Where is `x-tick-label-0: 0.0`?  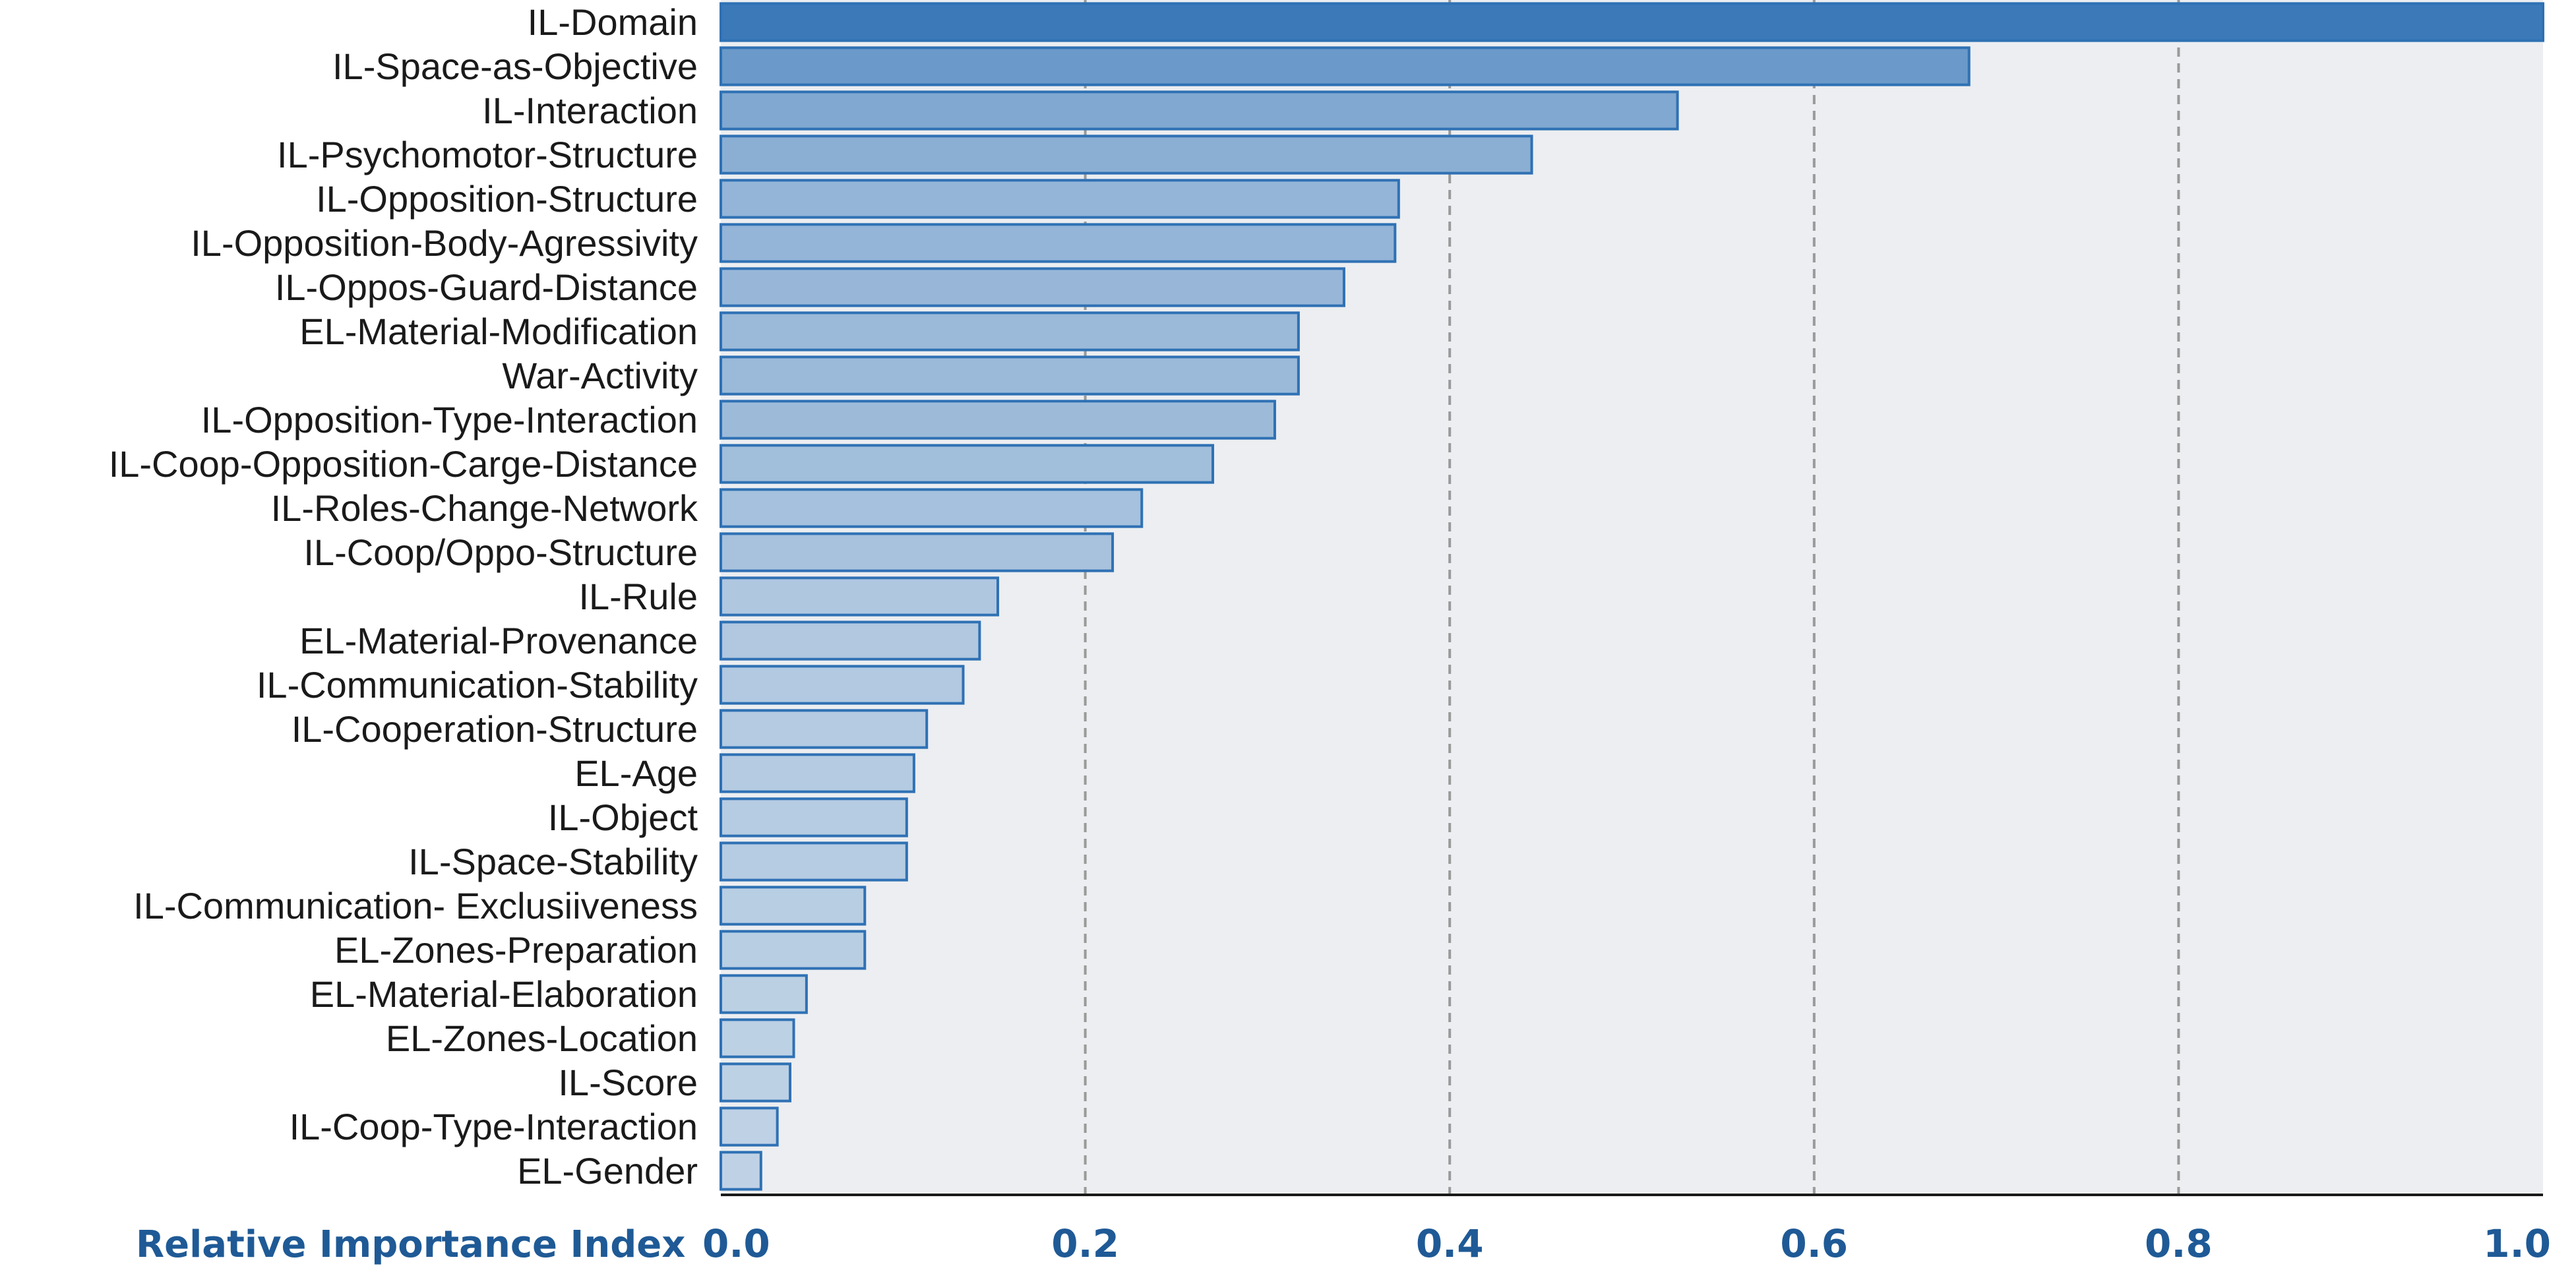
x-tick-label-0: 0.0 is located at coordinates (736, 1243).